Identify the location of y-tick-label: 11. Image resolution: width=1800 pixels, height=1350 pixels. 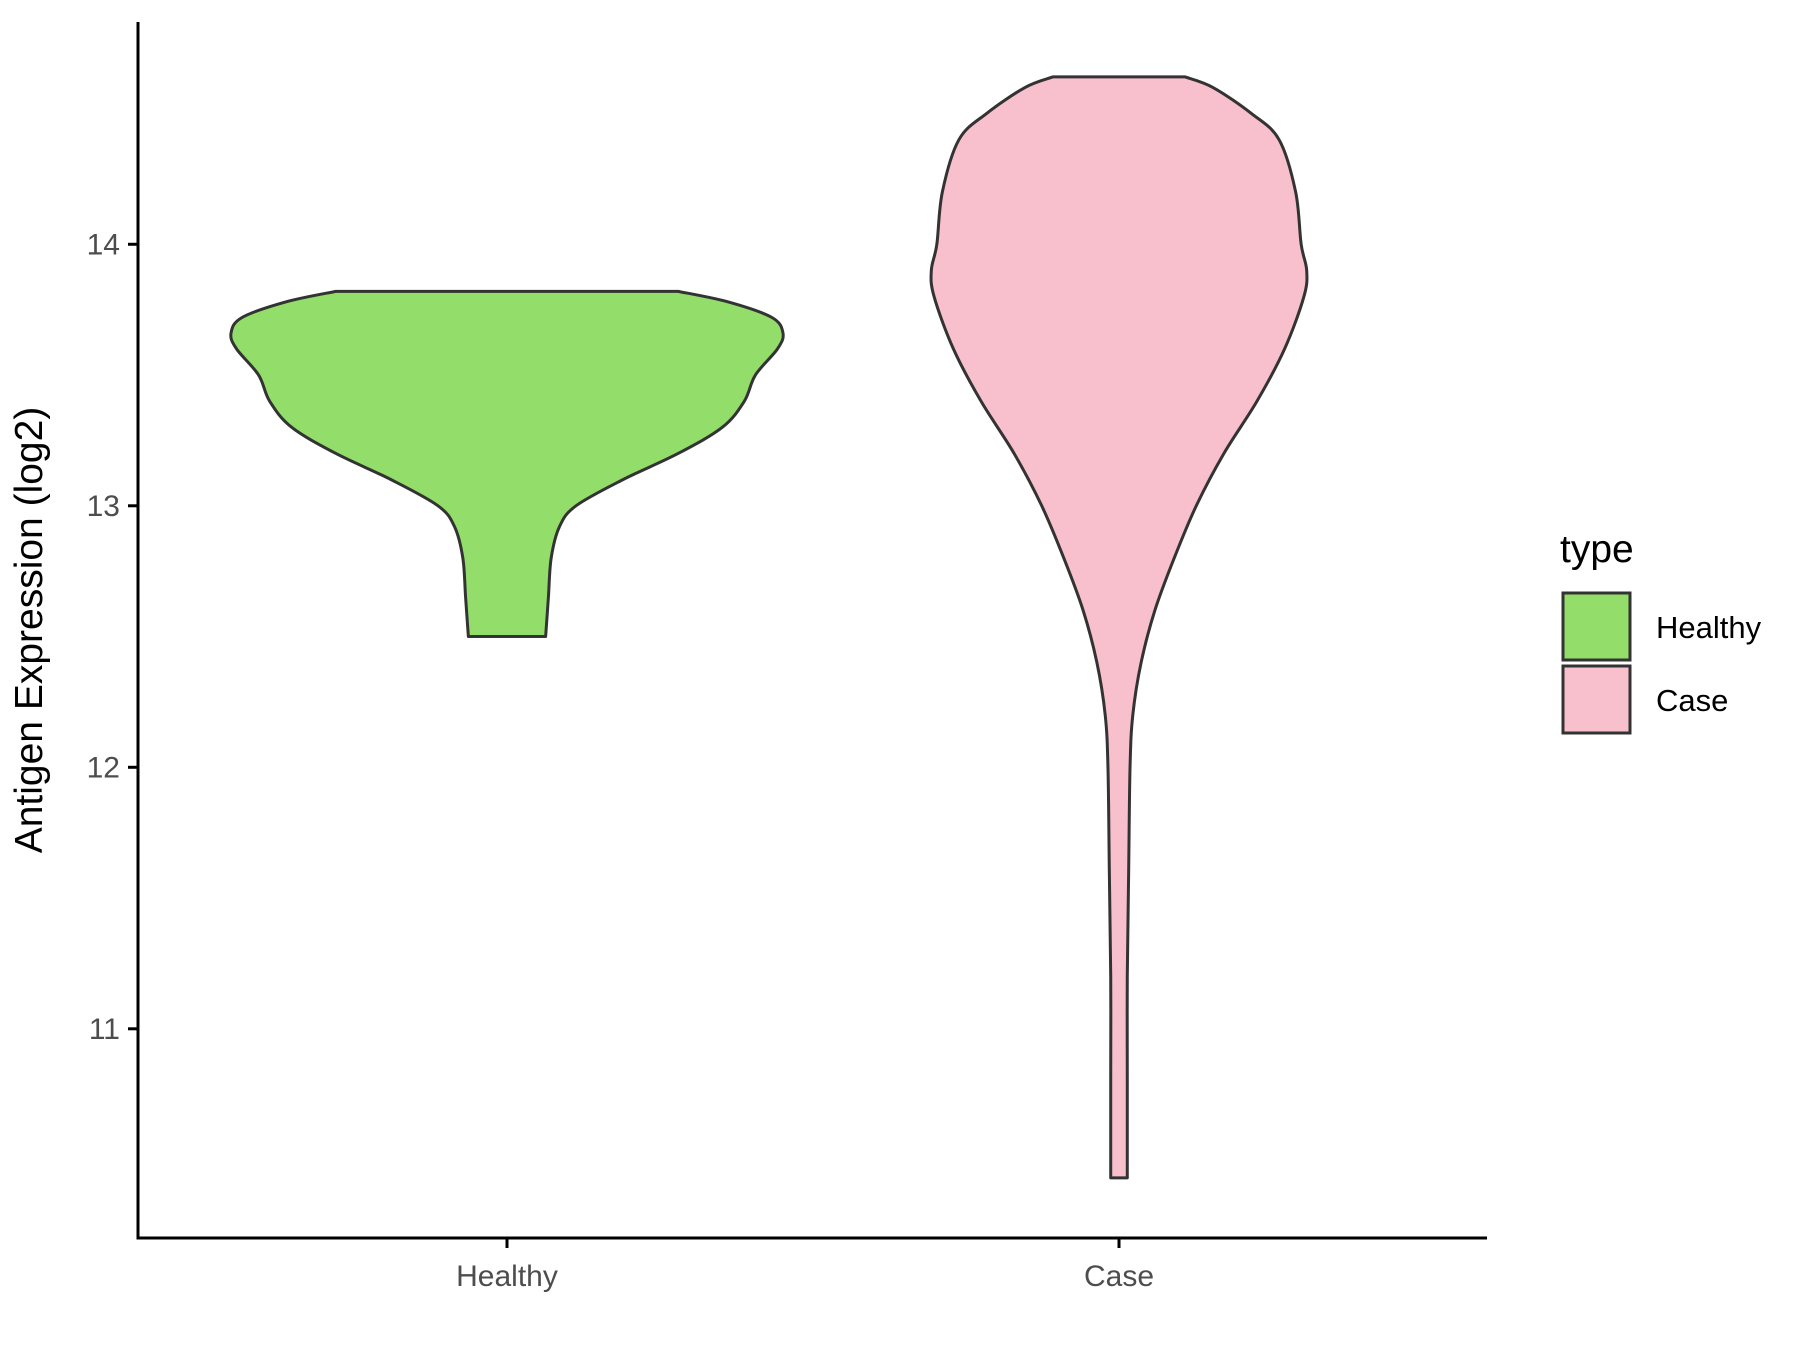
(104, 1029).